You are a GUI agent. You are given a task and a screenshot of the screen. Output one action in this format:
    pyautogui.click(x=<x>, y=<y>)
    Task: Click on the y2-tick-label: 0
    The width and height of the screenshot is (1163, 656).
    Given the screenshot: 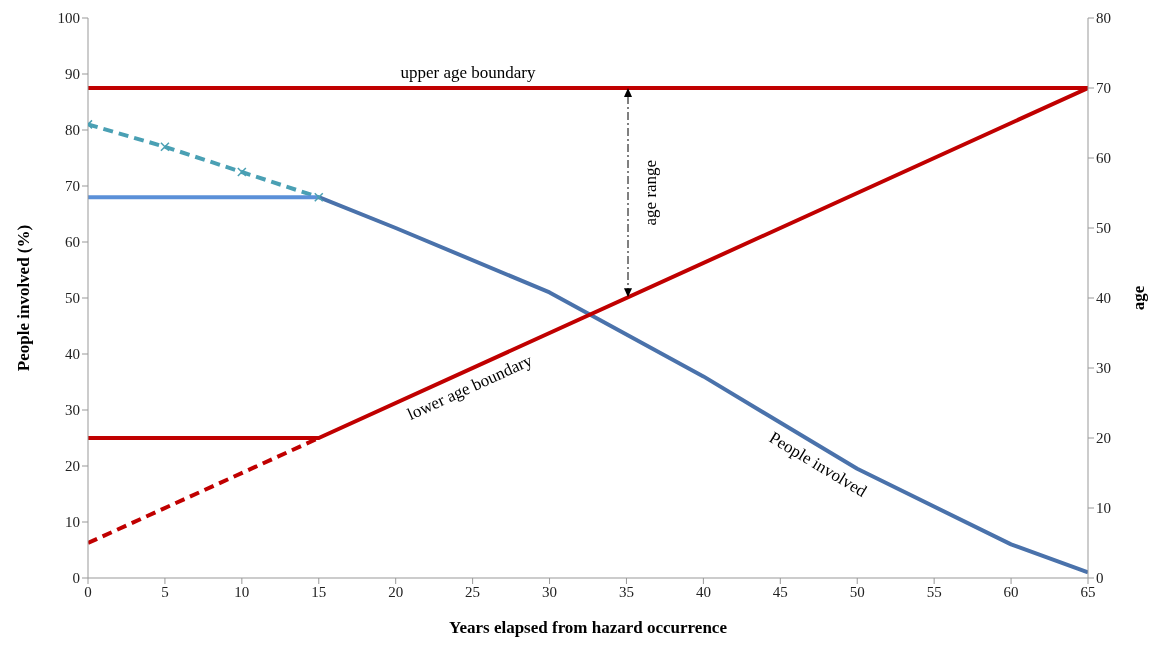 What is the action you would take?
    pyautogui.click(x=1100, y=578)
    